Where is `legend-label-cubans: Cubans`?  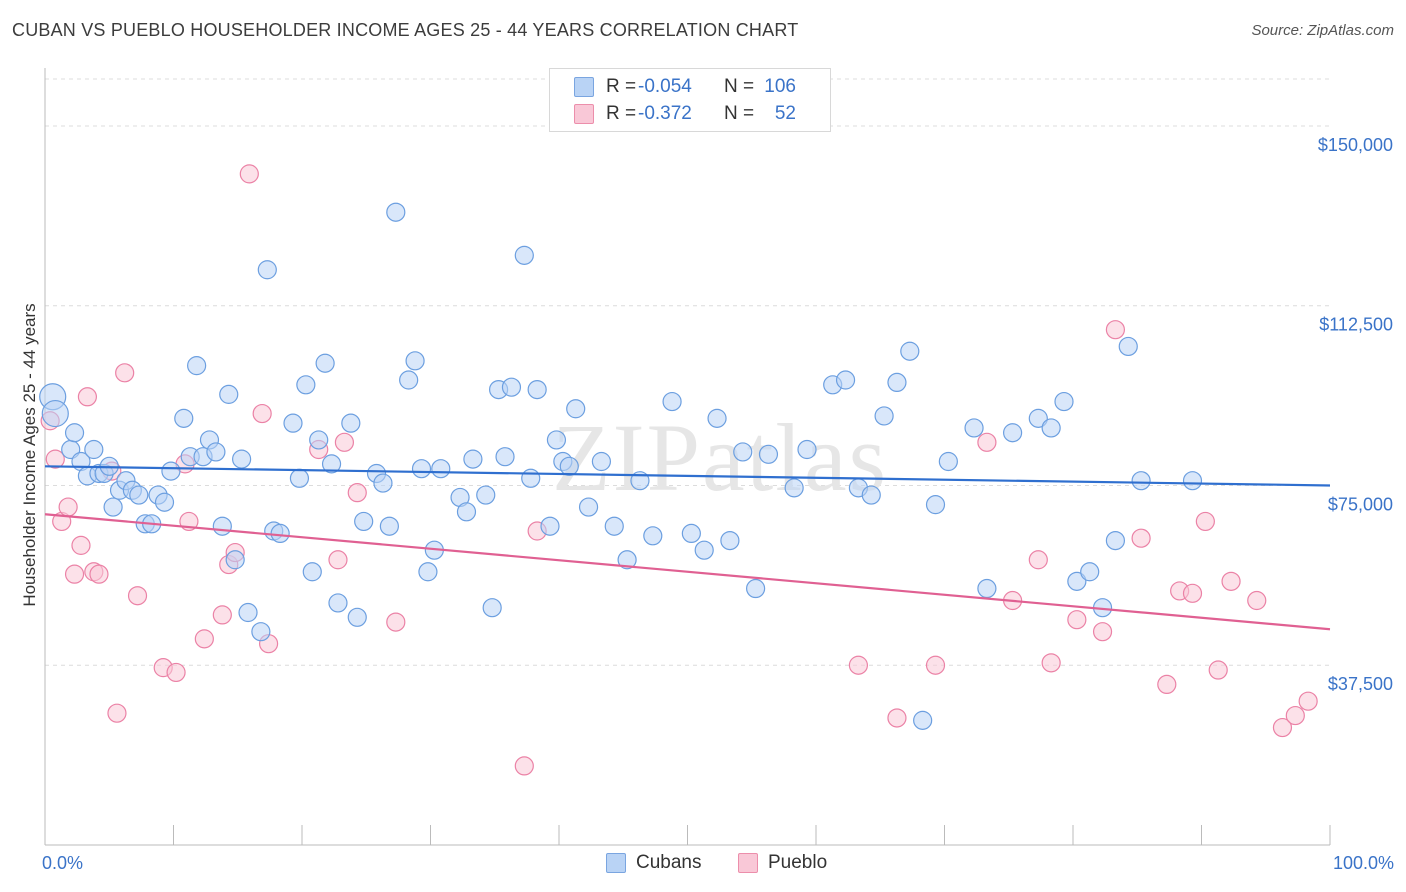
legend-label-cubans: Cubans is located at coordinates (669, 862).